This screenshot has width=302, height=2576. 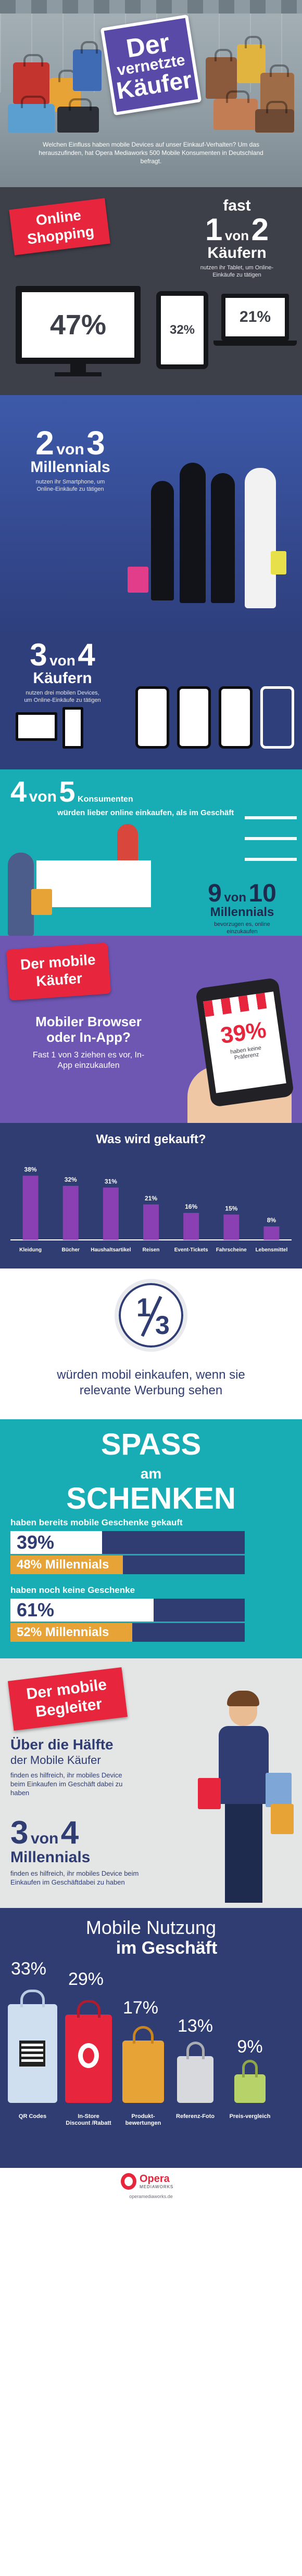 I want to click on bar-category-label: Kleidung, so click(x=30, y=1250).